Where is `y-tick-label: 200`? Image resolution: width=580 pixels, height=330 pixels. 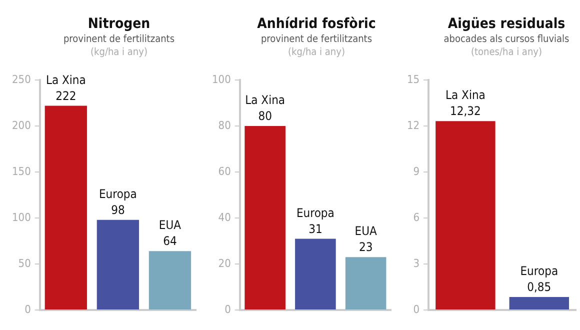 y-tick-label: 200 is located at coordinates (21, 125).